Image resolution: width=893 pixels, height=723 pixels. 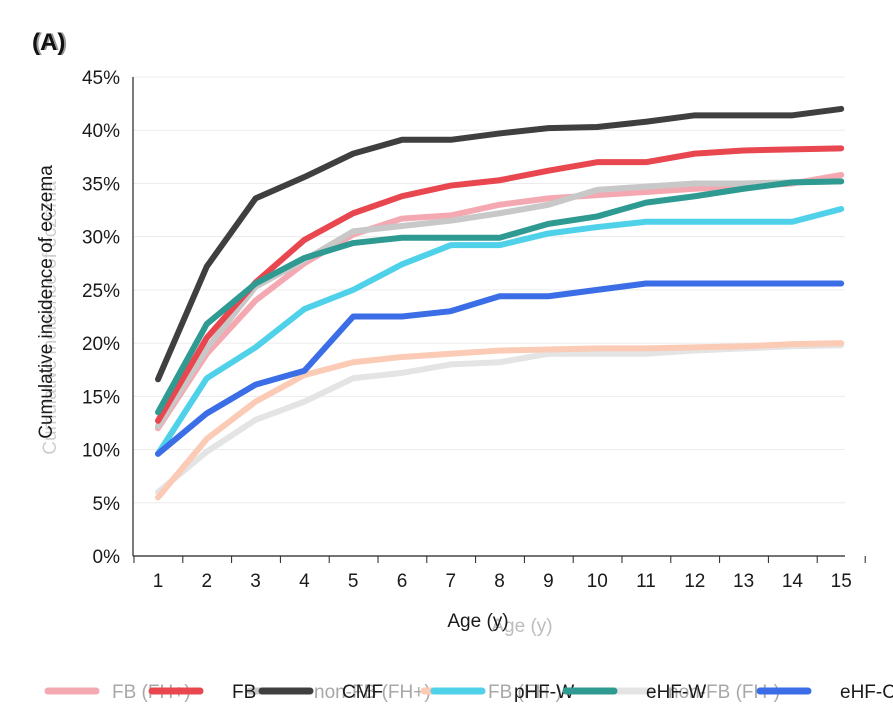 What do you see at coordinates (841, 581) in the screenshot?
I see `x-tick-label: 15` at bounding box center [841, 581].